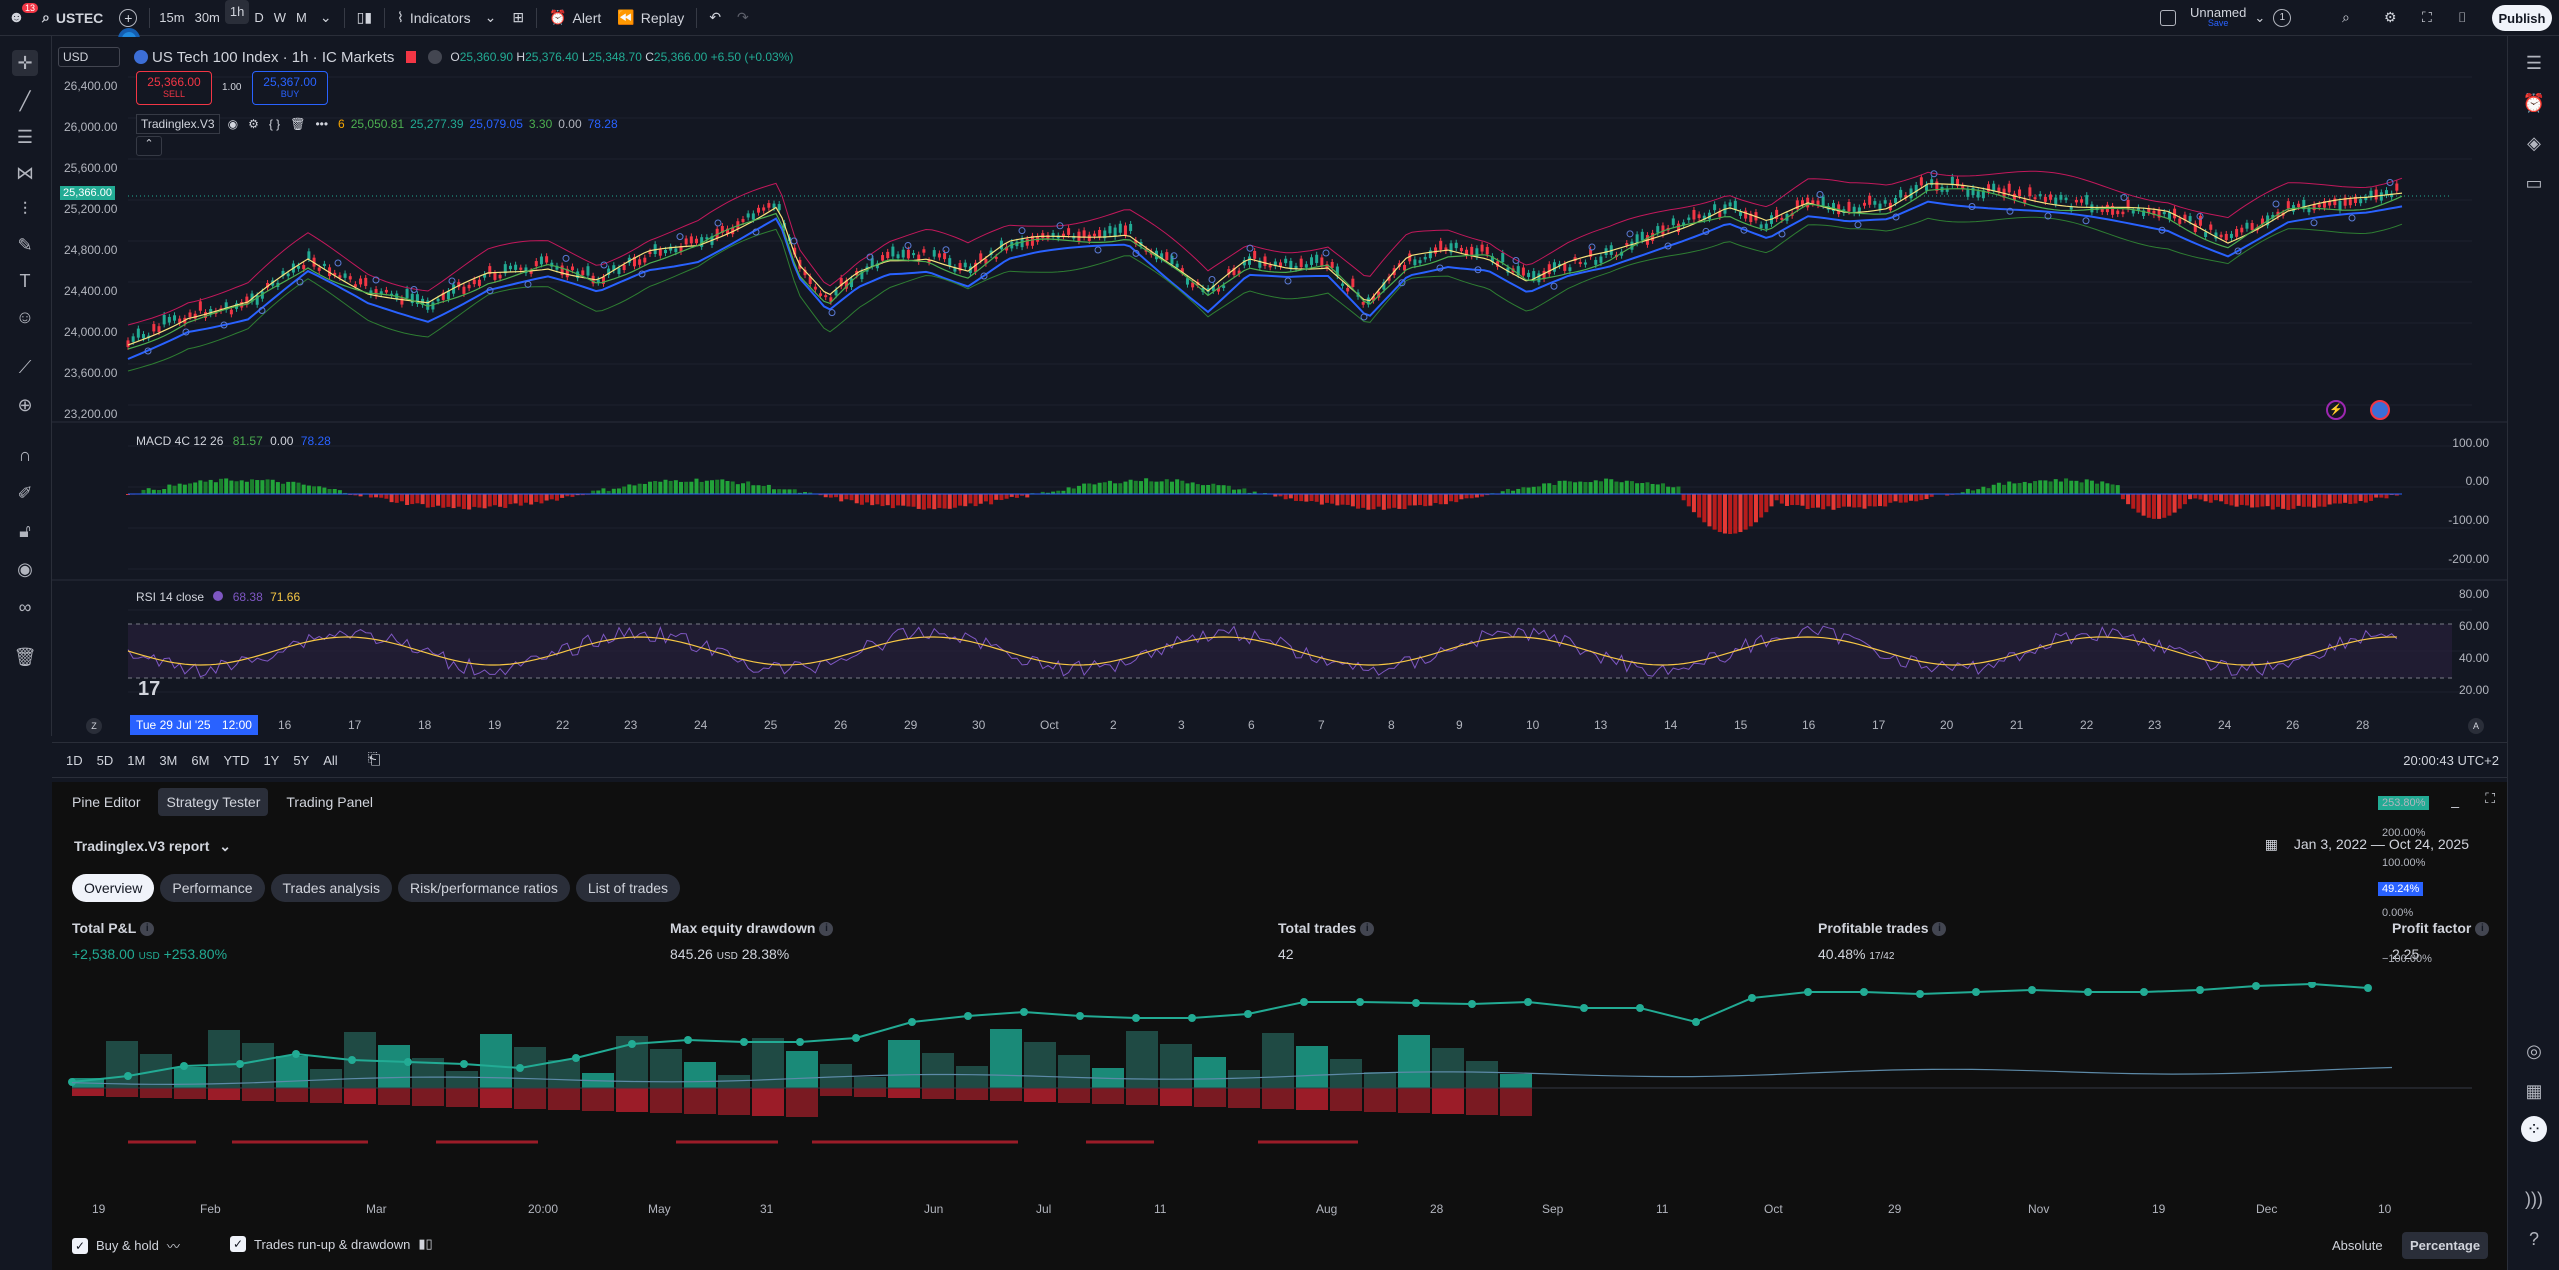  I want to click on layout-count: 1, so click(2282, 18).